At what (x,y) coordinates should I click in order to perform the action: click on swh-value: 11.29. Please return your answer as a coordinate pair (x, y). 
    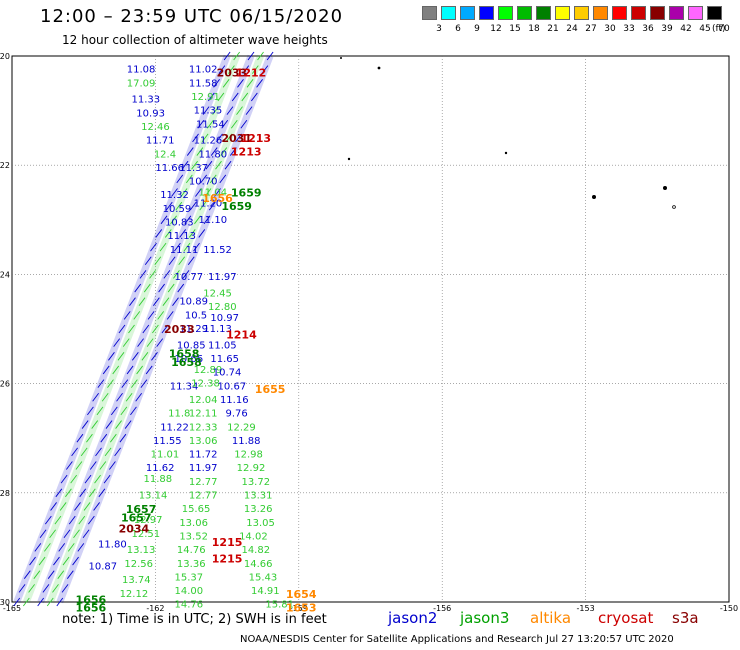
    Looking at the image, I should click on (193, 329).